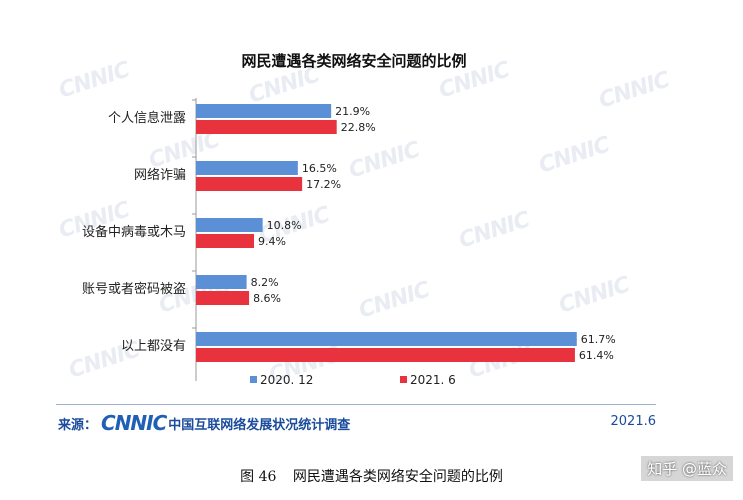  Describe the element at coordinates (267, 298) in the screenshot. I see `data-label: 8.6%` at that location.